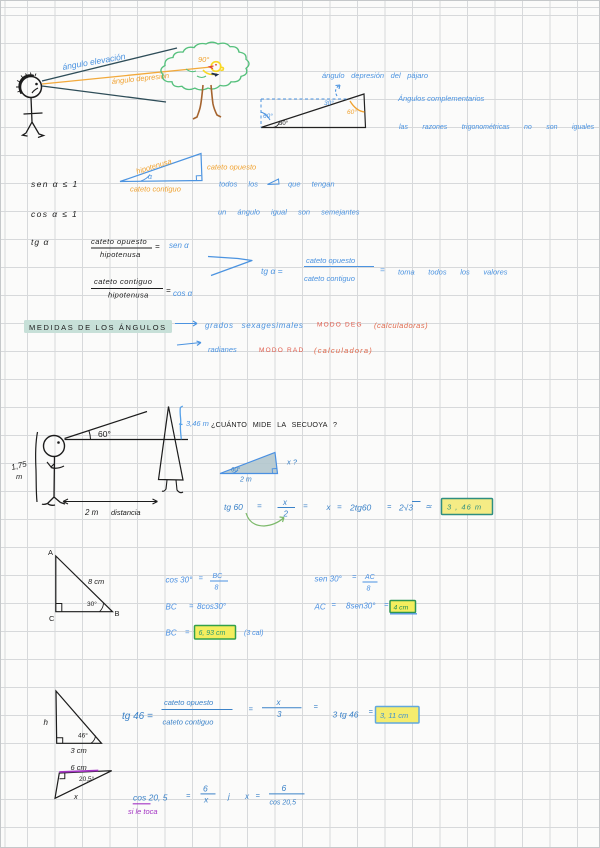 This screenshot has height=848, width=600. What do you see at coordinates (40, 242) in the screenshot?
I see `svg-text: tg α` at bounding box center [40, 242].